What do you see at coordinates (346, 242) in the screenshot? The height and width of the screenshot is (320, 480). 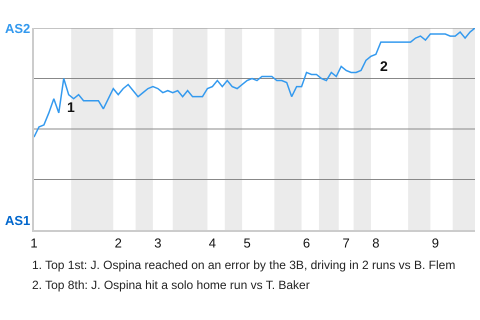 I see `x-tick-label: 7` at bounding box center [346, 242].